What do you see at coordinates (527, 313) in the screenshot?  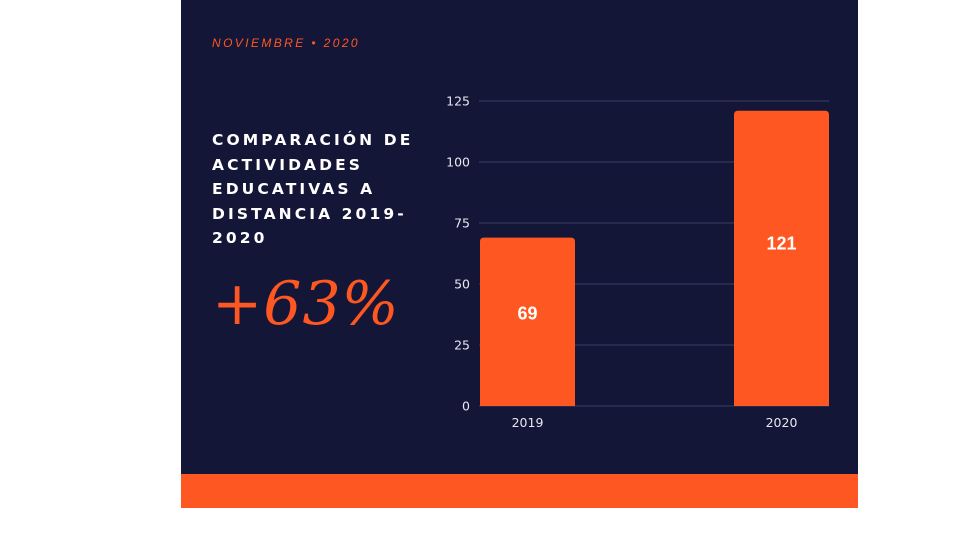 I see `bar-value-label: 69` at bounding box center [527, 313].